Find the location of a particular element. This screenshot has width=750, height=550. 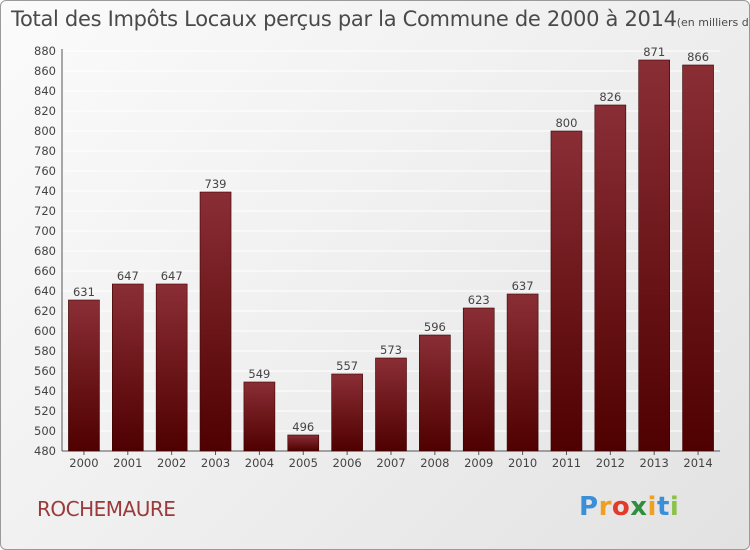

y-tick-label: 640 is located at coordinates (45, 291).